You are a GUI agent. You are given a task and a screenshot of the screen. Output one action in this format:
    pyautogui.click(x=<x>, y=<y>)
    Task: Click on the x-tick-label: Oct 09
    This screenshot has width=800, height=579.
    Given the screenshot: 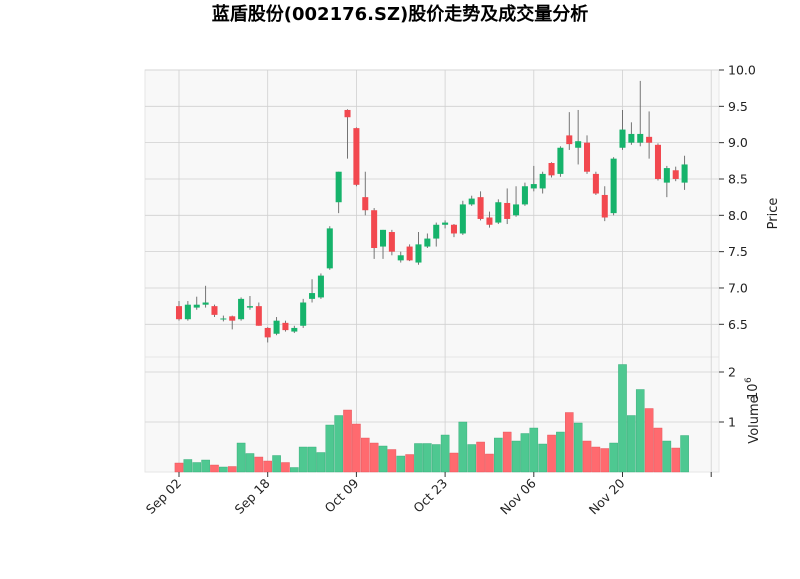 What is the action you would take?
    pyautogui.click(x=342, y=495)
    